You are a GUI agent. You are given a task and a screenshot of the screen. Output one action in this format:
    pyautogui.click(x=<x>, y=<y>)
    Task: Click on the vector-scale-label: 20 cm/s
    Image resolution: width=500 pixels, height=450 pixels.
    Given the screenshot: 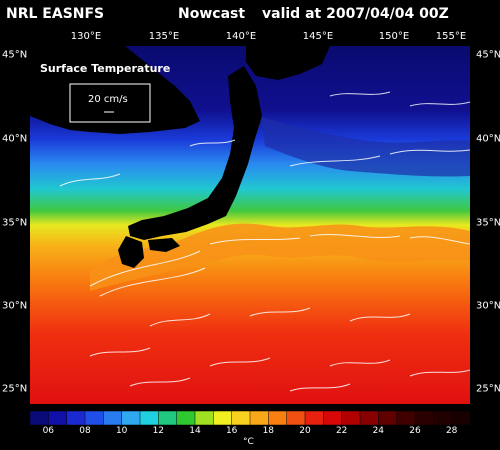 What is the action you would take?
    pyautogui.click(x=108, y=99)
    